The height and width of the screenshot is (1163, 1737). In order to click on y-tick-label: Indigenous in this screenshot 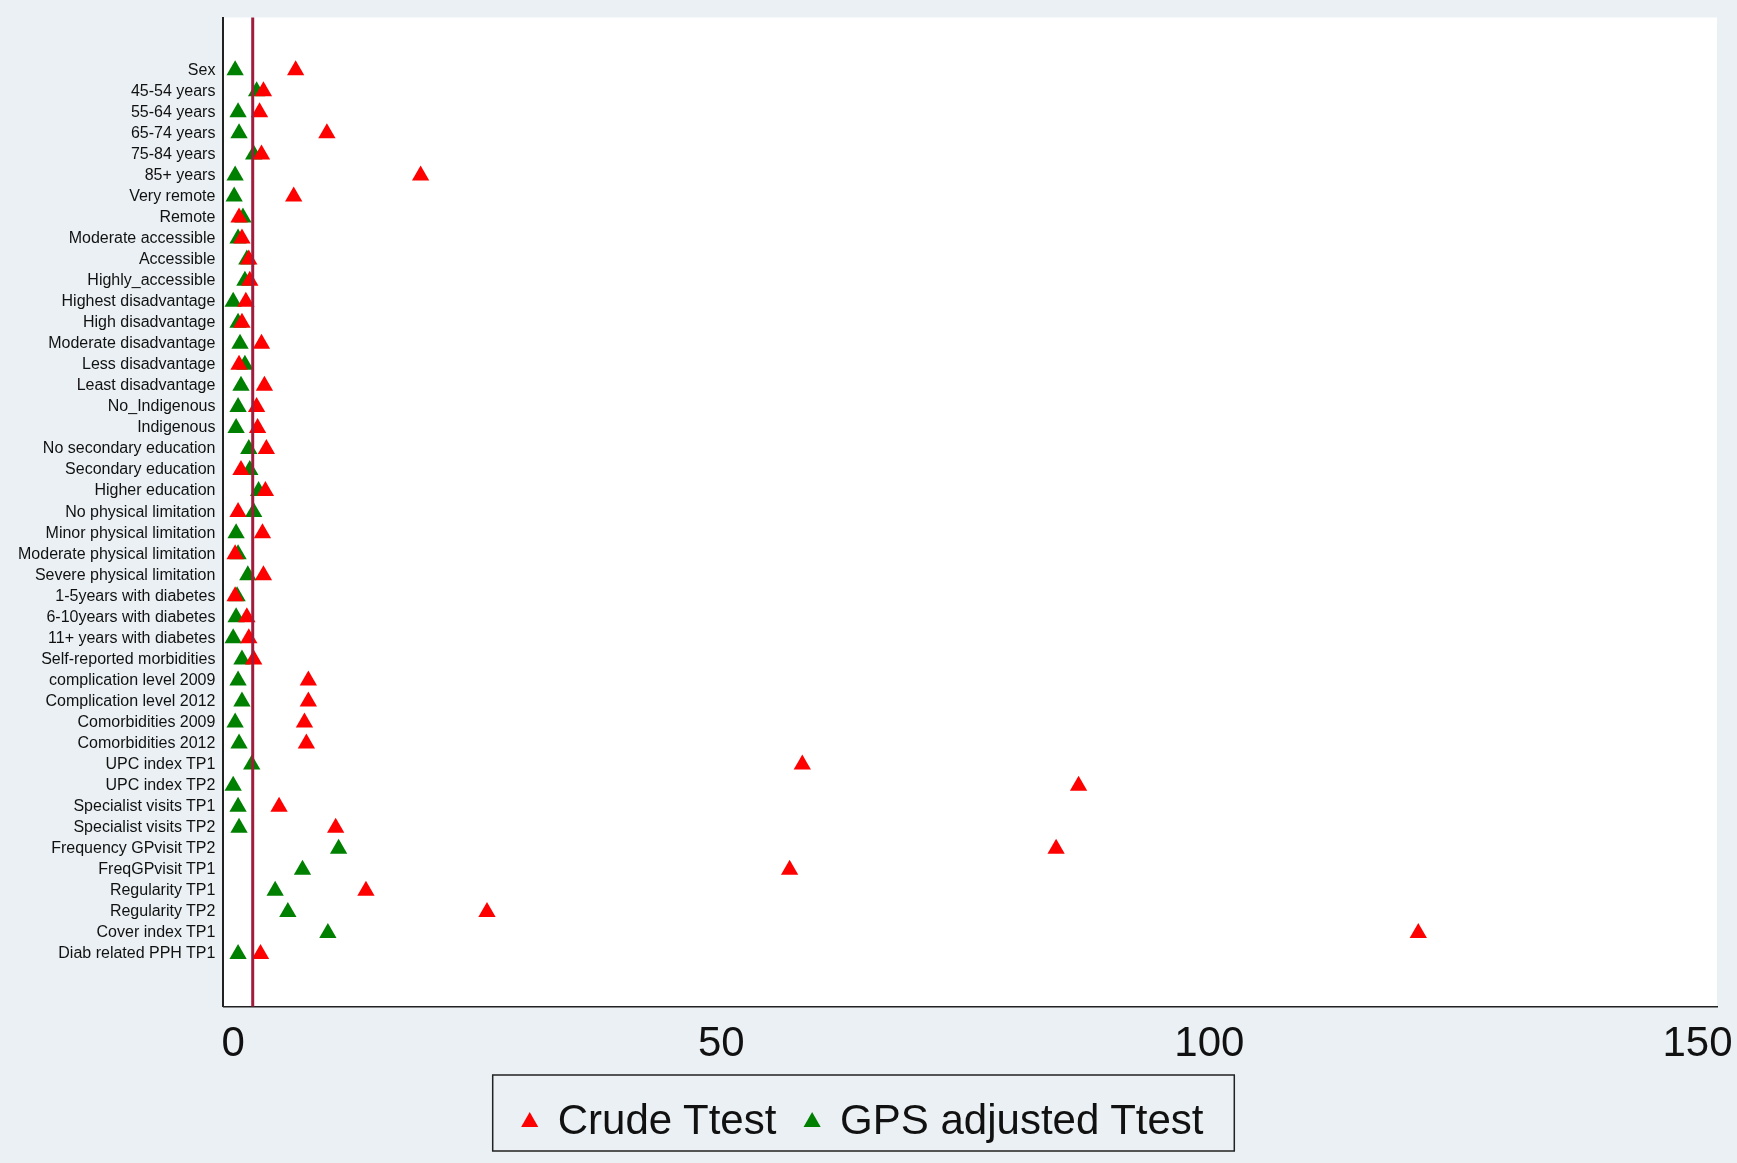, I will do `click(176, 427)`.